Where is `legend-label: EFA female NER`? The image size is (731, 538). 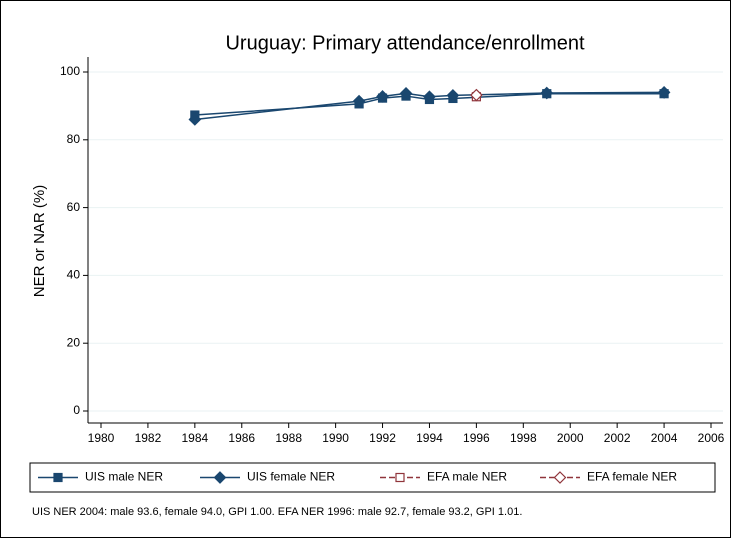 legend-label: EFA female NER is located at coordinates (632, 477).